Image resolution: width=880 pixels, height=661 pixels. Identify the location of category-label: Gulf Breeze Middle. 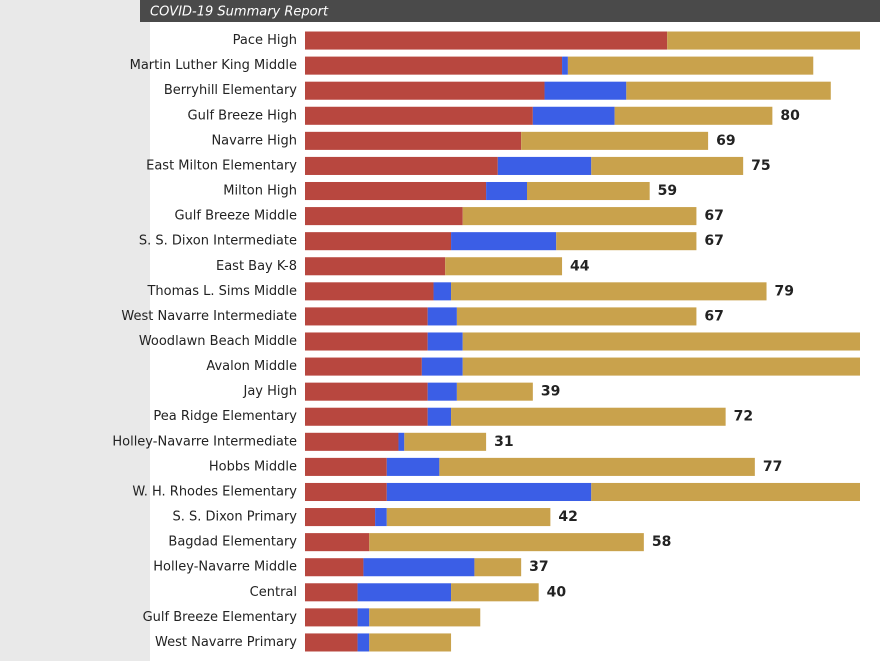
(235, 216).